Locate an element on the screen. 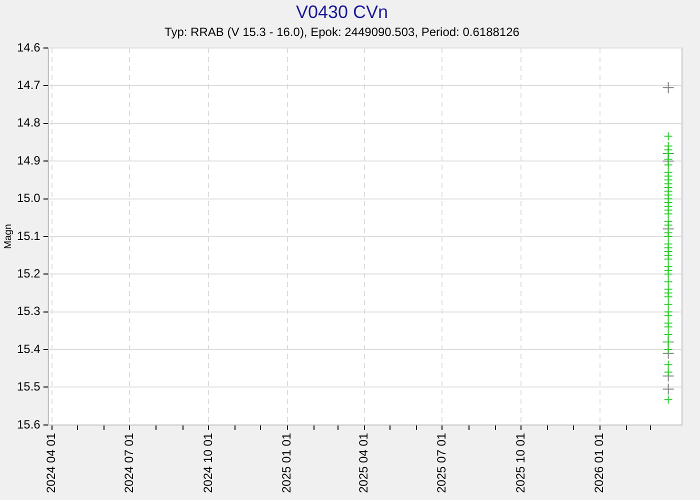 Image resolution: width=700 pixels, height=500 pixels. y-tick-label: 15.4 is located at coordinates (28, 349).